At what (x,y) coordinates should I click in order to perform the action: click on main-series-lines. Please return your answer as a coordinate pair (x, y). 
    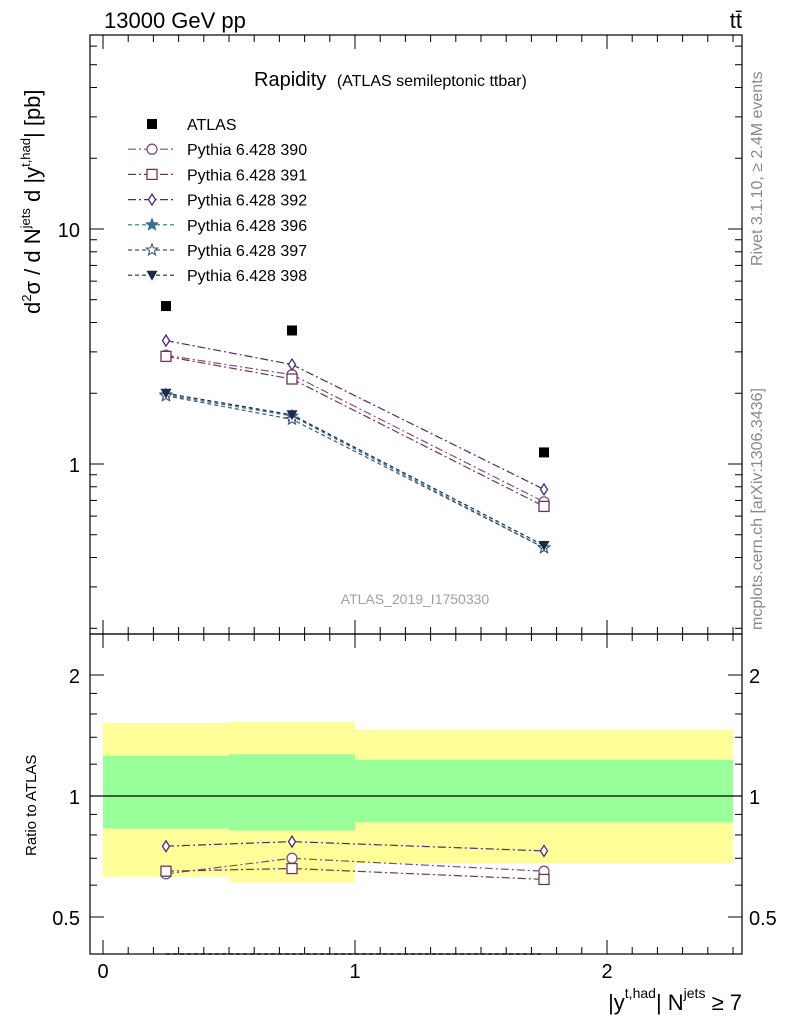
    Looking at the image, I should click on (355, 444).